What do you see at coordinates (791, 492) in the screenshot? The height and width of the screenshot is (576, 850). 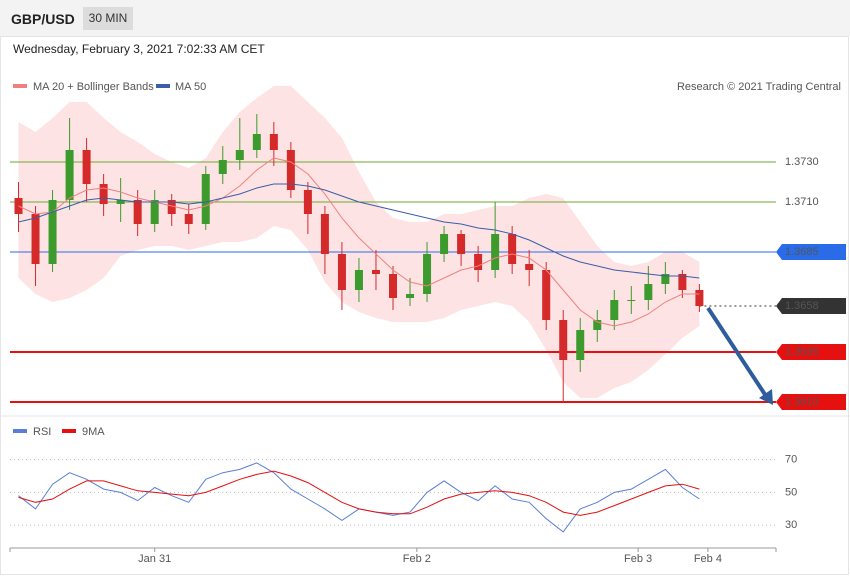 I see `y-tick-label: 50` at bounding box center [791, 492].